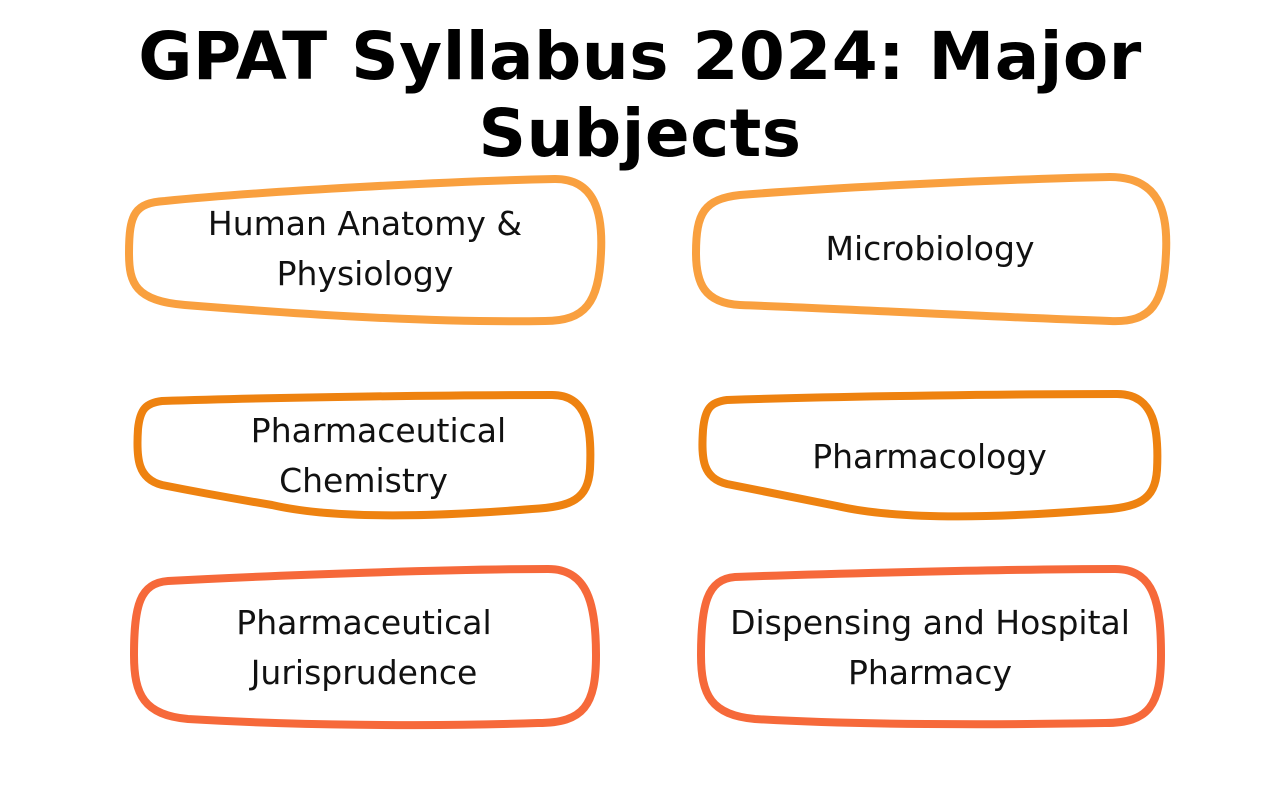 Image resolution: width=1280 pixels, height=800 pixels. I want to click on subject-label: Pharmacology, so click(929, 456).